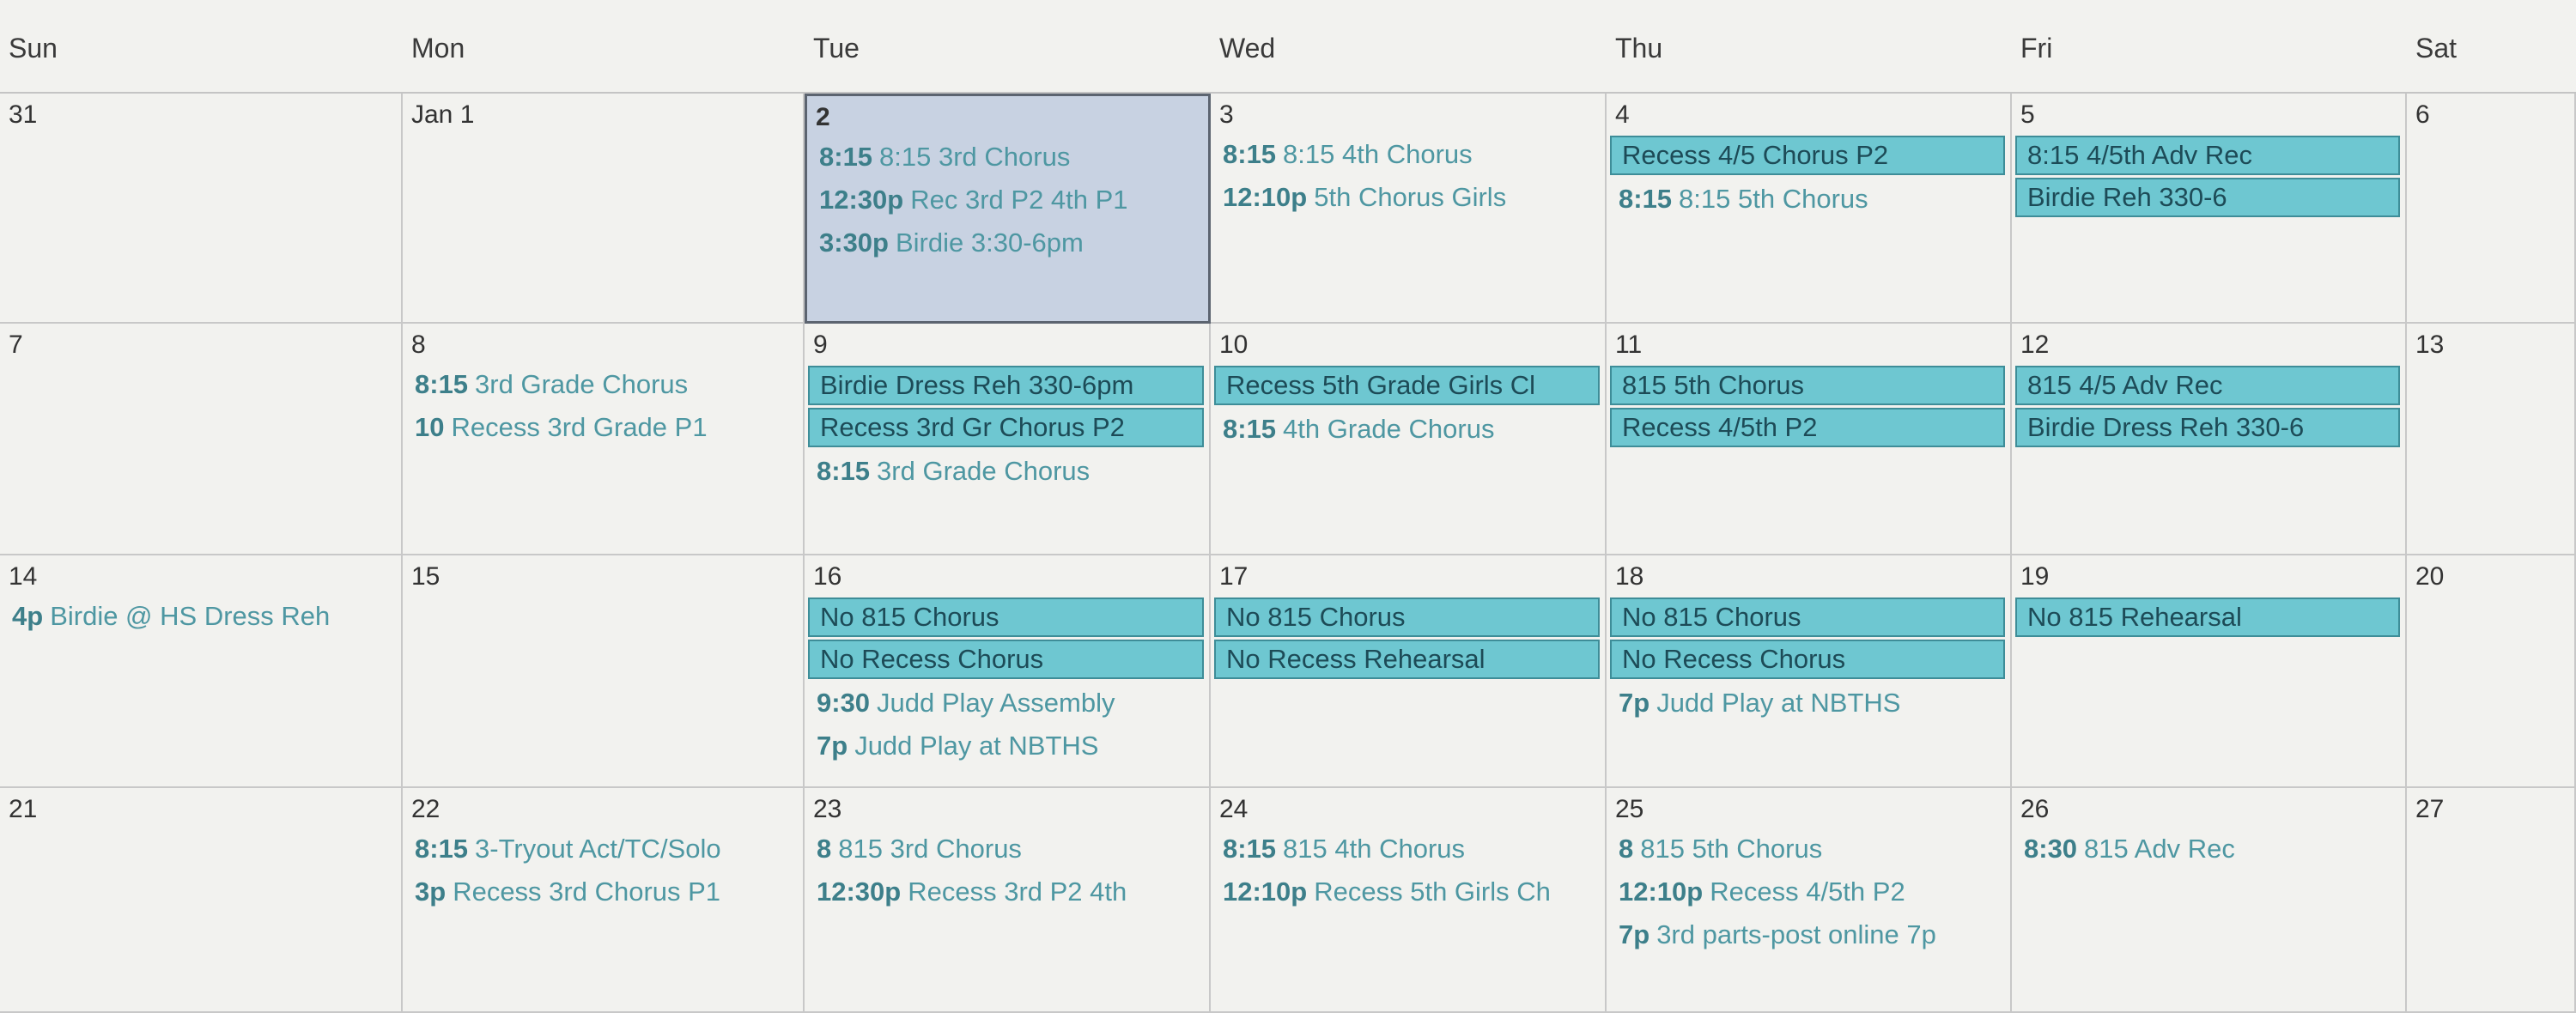 The width and height of the screenshot is (2576, 1013). I want to click on event: 9:30 Judd Play Assembly, so click(1007, 703).